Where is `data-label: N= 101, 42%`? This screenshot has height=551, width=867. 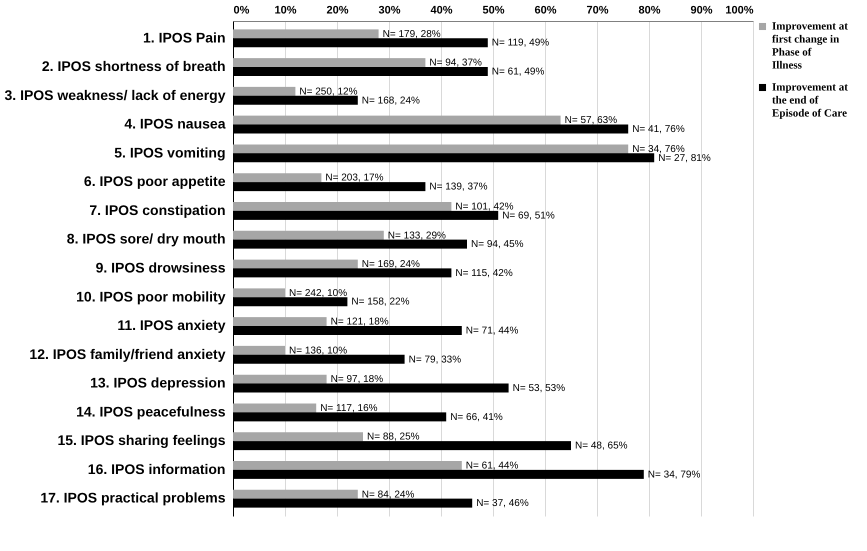 data-label: N= 101, 42% is located at coordinates (484, 207).